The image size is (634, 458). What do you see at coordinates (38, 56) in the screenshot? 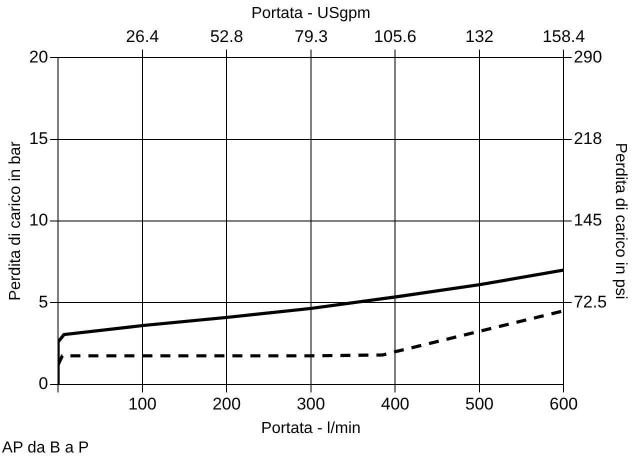
I see `y-tick-label: 20` at bounding box center [38, 56].